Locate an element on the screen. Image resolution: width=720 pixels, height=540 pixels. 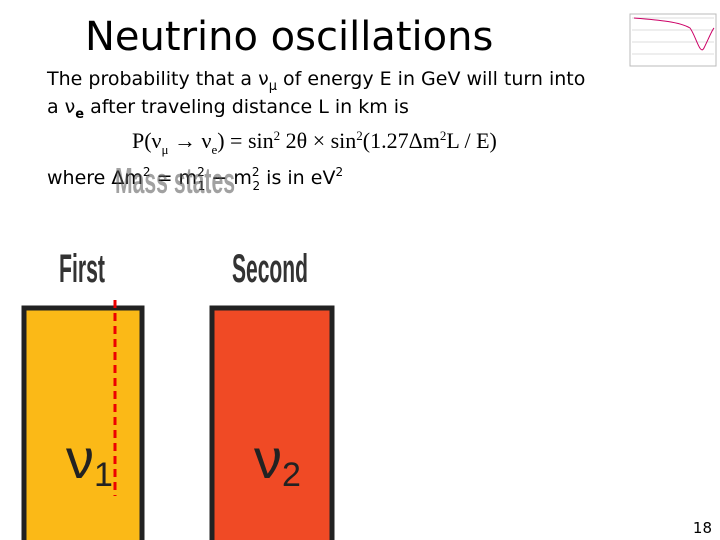
title: Neutrino oscillations is located at coordinates (289, 37).